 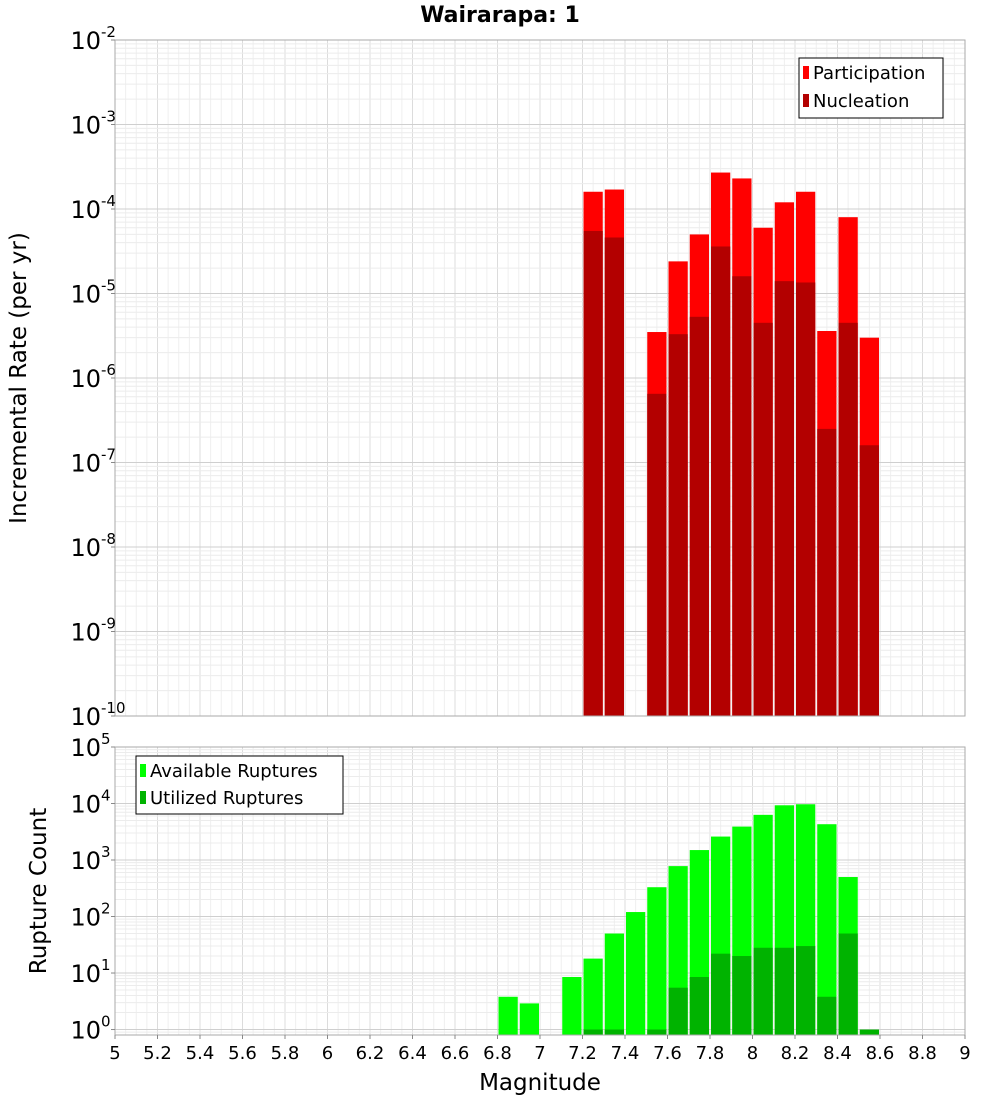 What do you see at coordinates (234, 771) in the screenshot?
I see `available-legend-label: Available Ruptures` at bounding box center [234, 771].